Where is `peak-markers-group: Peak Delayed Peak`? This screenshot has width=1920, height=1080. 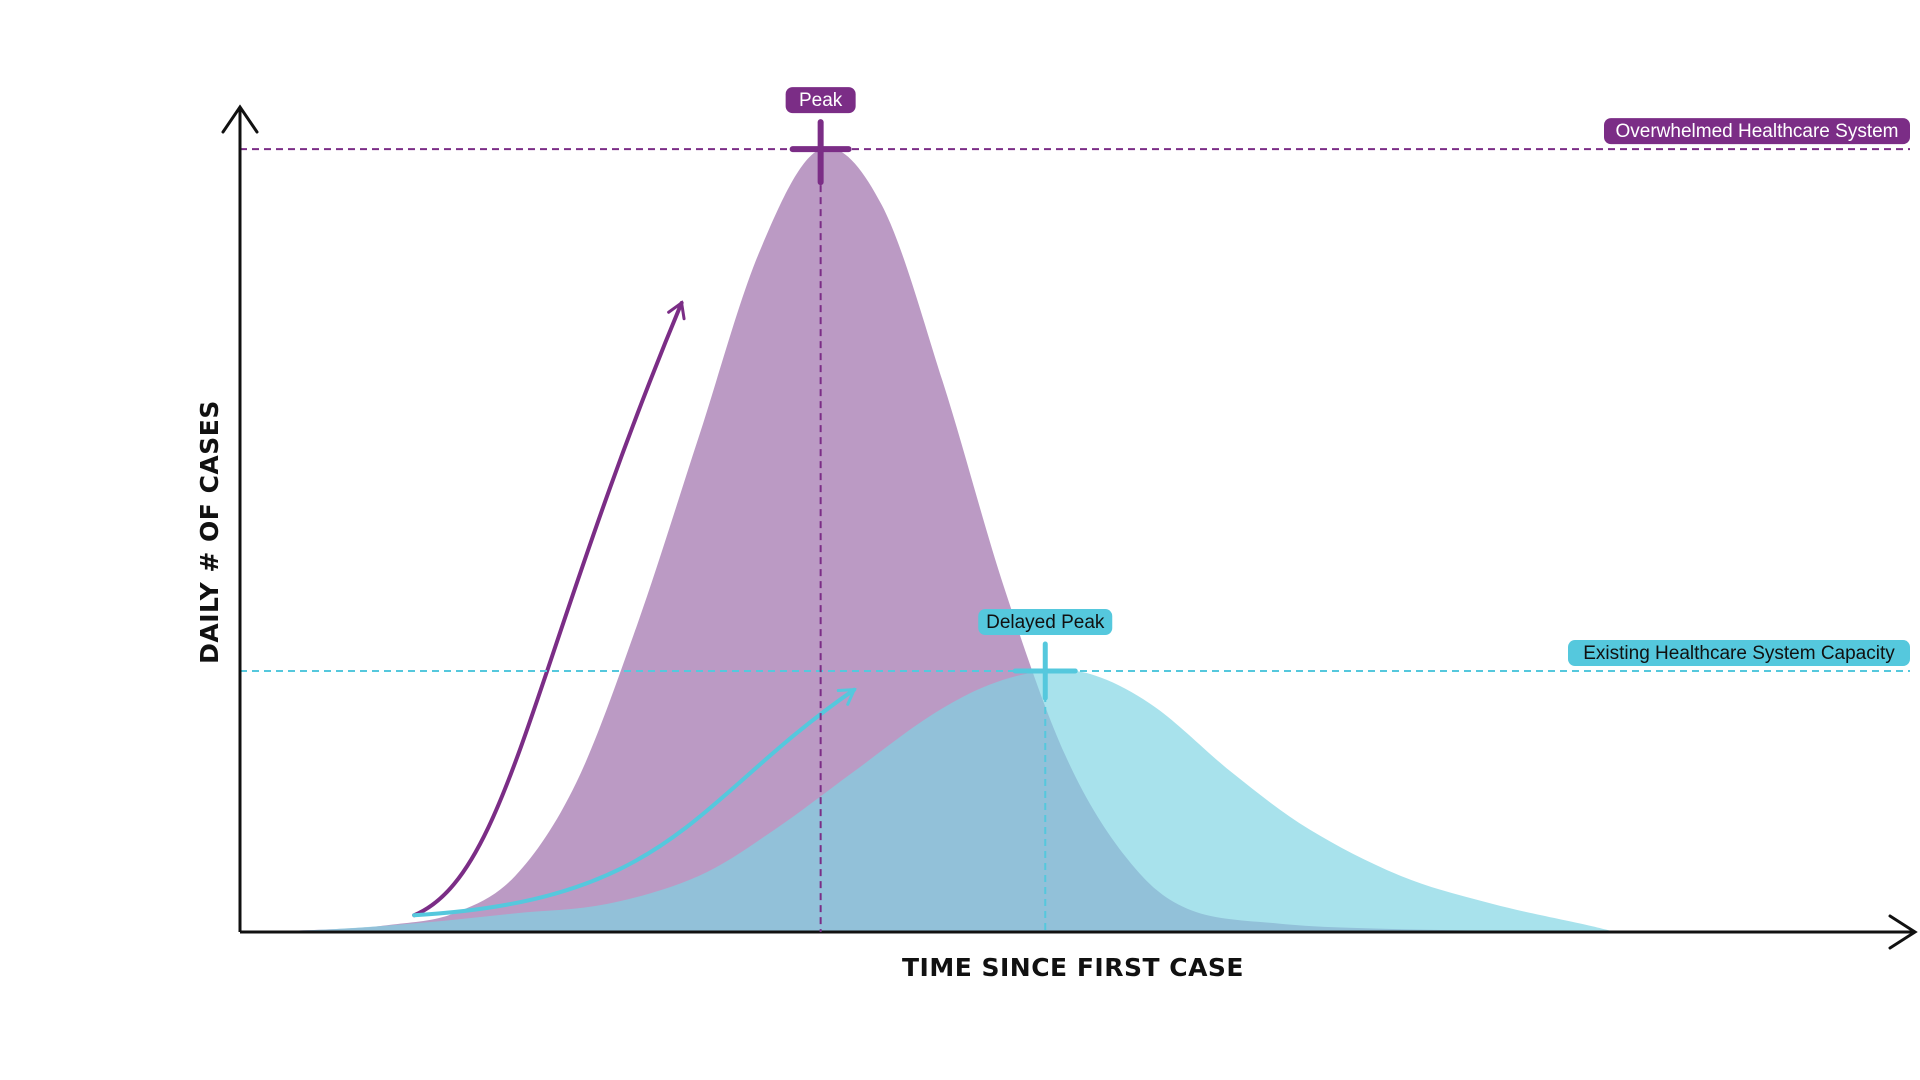 peak-markers-group: Peak Delayed Peak is located at coordinates (949, 509).